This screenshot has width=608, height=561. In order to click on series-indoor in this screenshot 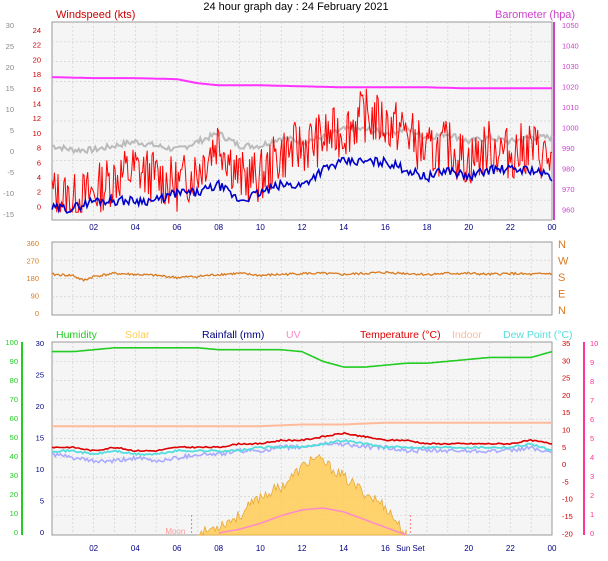, I will do `click(302, 424)`.